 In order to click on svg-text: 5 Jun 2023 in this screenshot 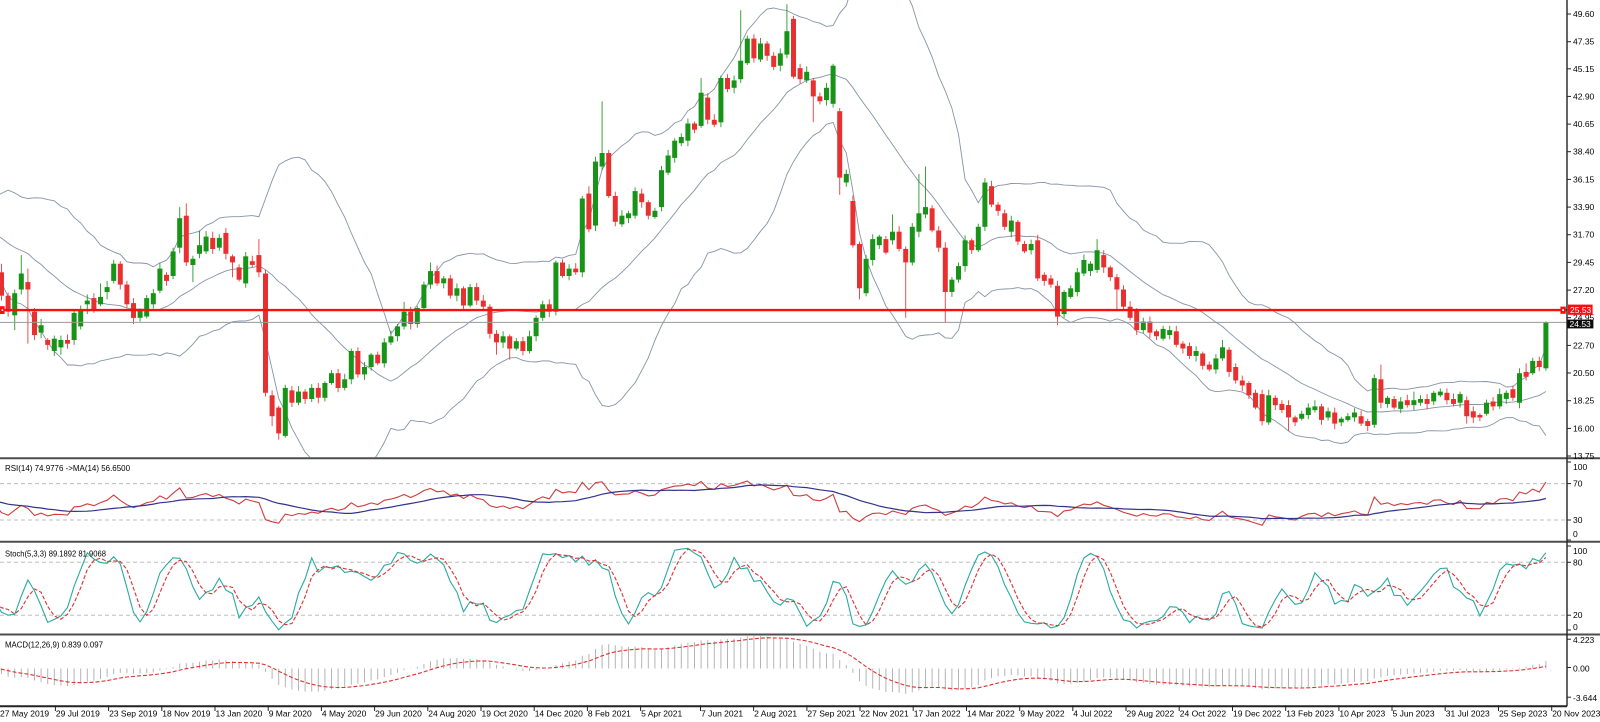, I will do `click(1414, 714)`.